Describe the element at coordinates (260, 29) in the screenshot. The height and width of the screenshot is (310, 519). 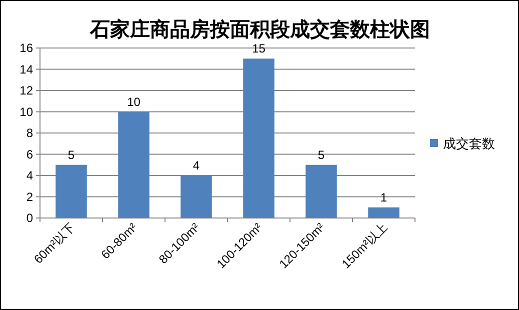
I see `title: 石家庄商品房按面积段成交套数柱状图` at that location.